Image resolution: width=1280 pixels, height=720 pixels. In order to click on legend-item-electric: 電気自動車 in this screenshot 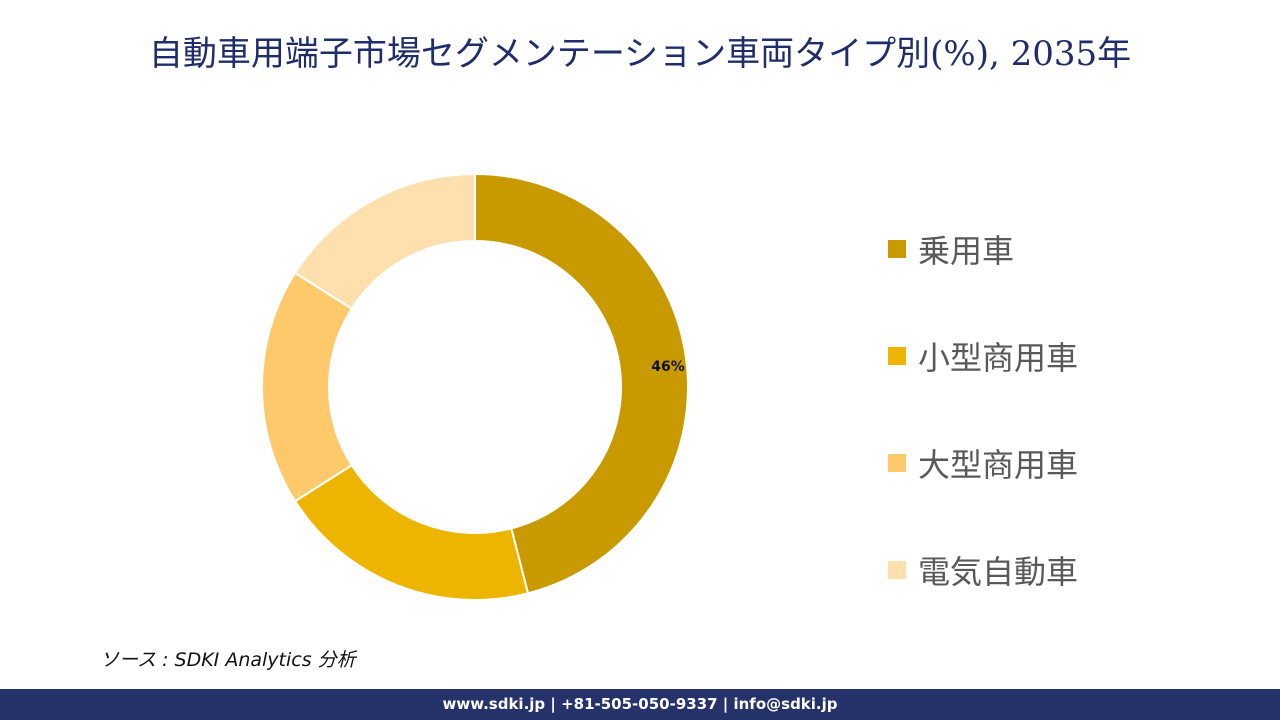, I will do `click(983, 570)`.